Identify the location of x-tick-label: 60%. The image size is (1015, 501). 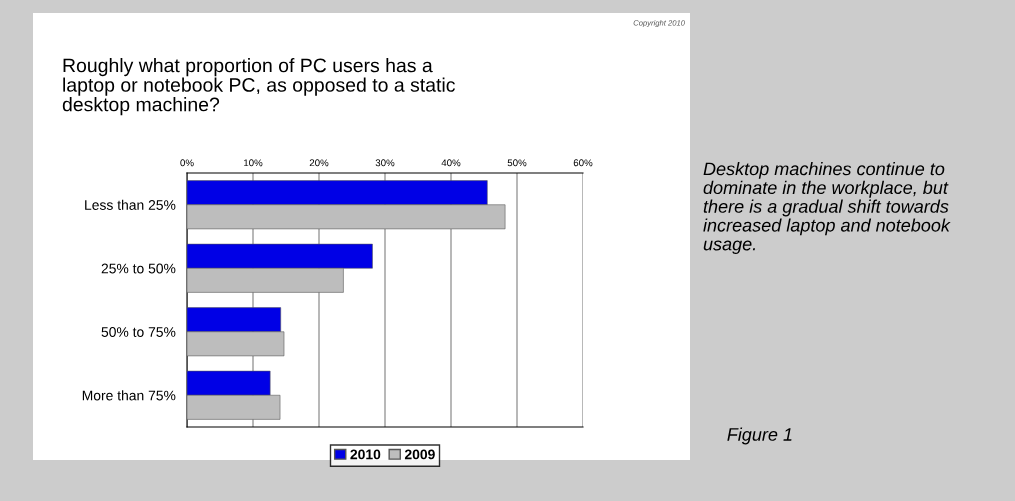
(583, 163).